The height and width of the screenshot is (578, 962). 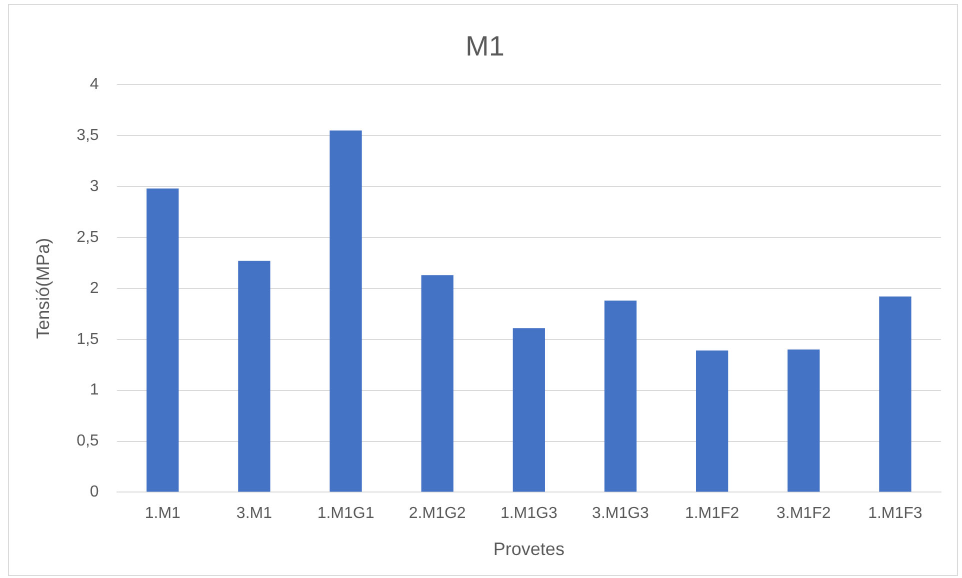 What do you see at coordinates (87, 135) in the screenshot?
I see `y-tick-label: 3,5` at bounding box center [87, 135].